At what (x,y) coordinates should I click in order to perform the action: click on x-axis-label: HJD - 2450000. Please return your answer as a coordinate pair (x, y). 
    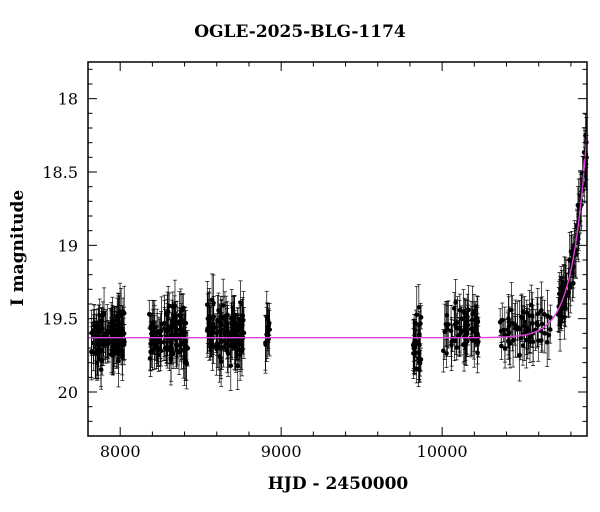
    Looking at the image, I should click on (338, 484).